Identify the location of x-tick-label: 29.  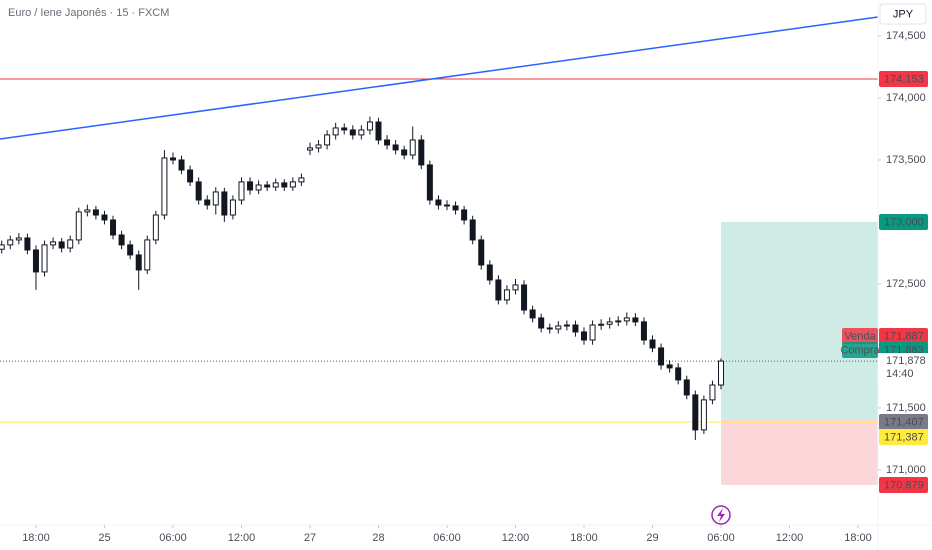
(652, 538).